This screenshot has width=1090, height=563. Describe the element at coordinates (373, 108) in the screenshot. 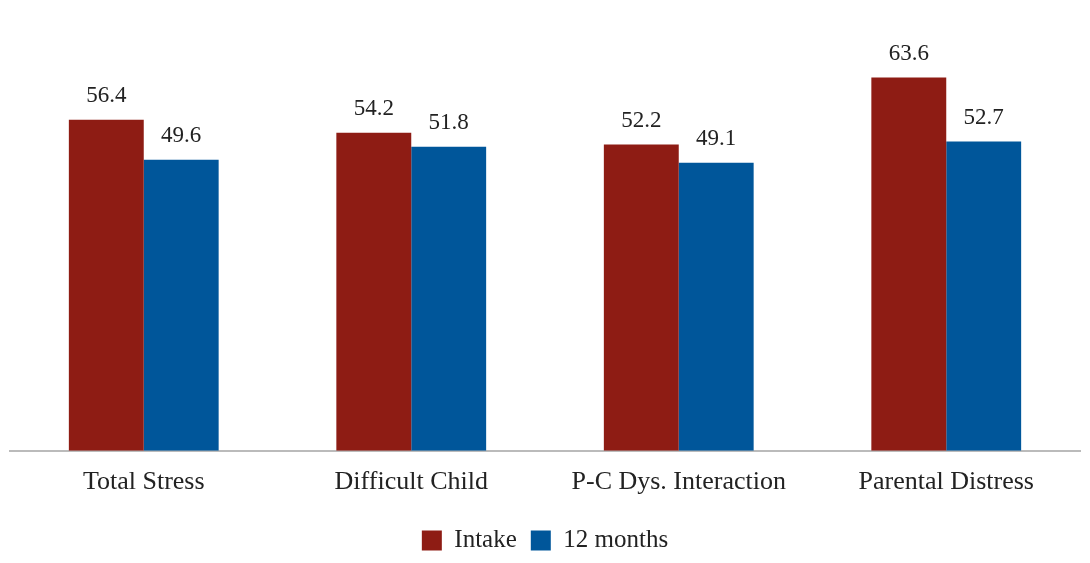

I see `data-label: 54.2` at that location.